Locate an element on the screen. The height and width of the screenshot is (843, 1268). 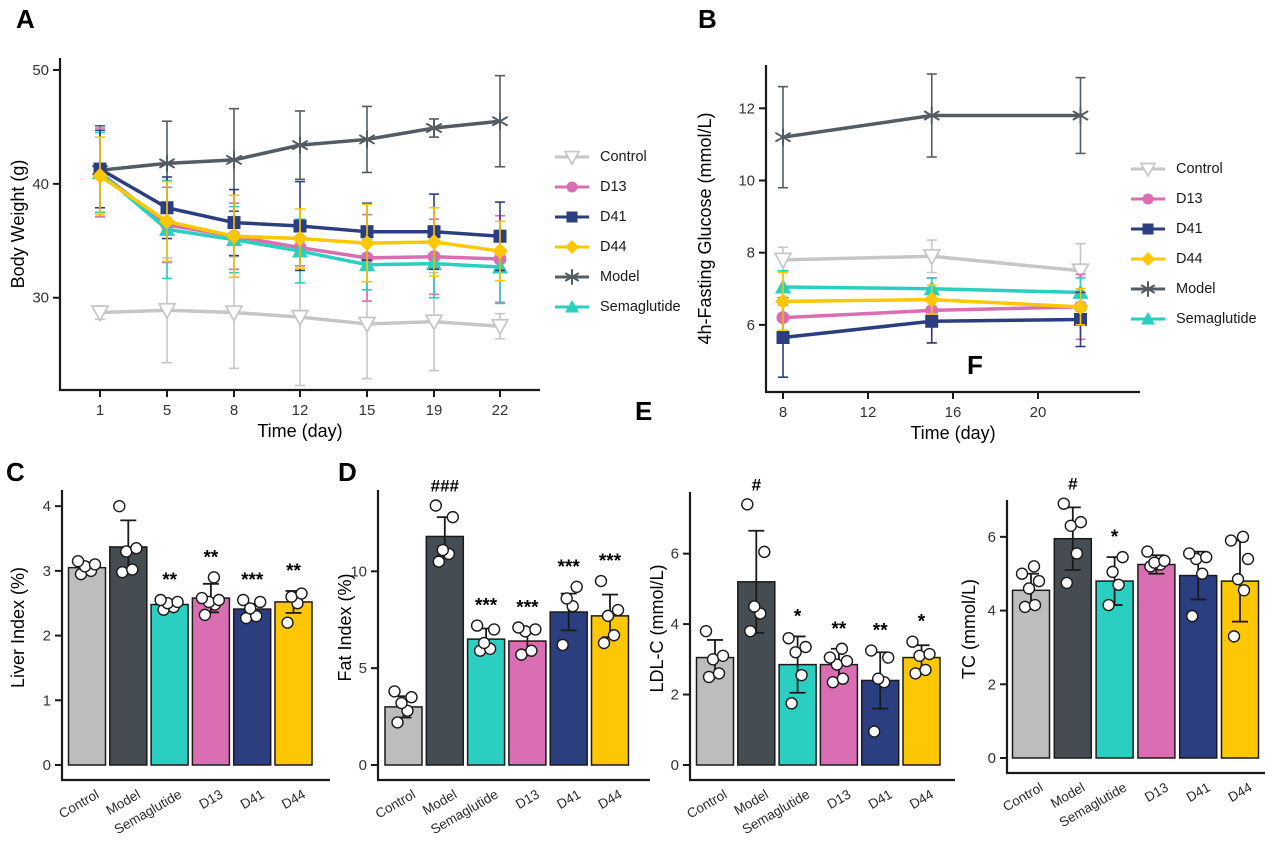
svg-text: 22 is located at coordinates (500, 410).